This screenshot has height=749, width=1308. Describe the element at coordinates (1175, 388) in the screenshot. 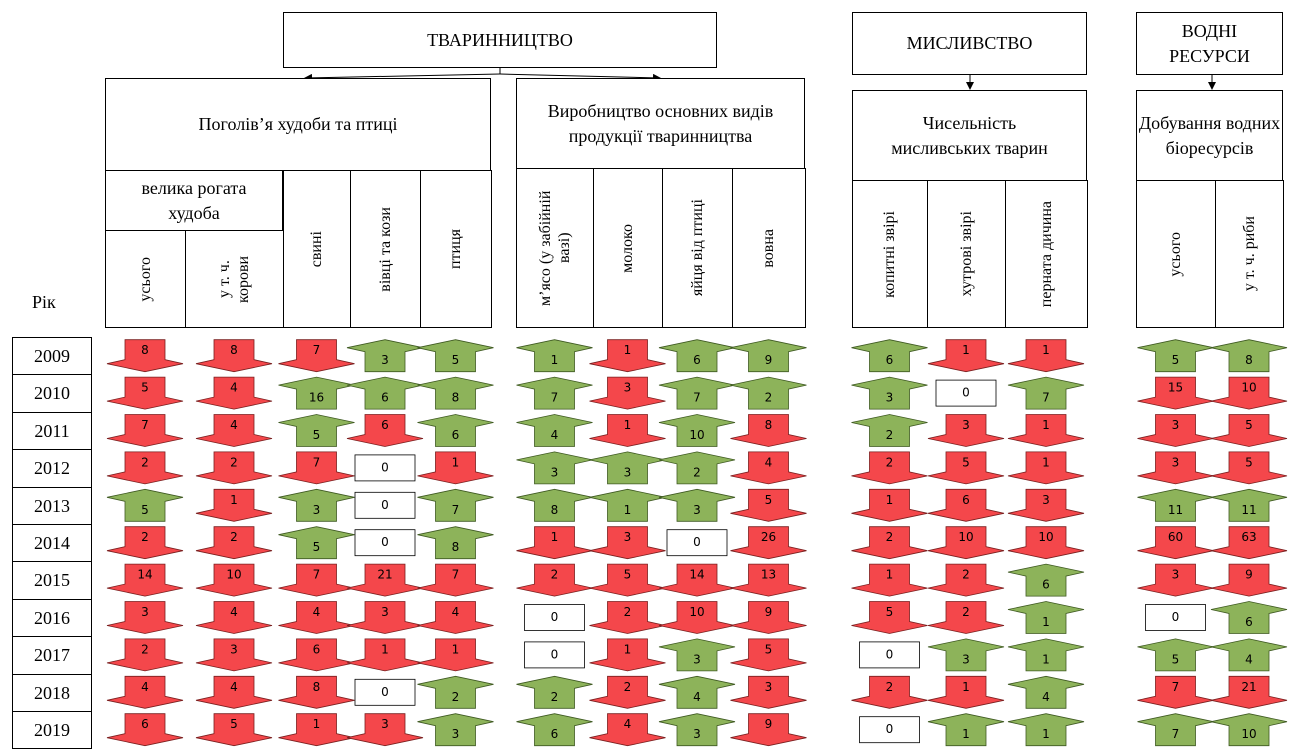

I see `value-label: 15` at that location.